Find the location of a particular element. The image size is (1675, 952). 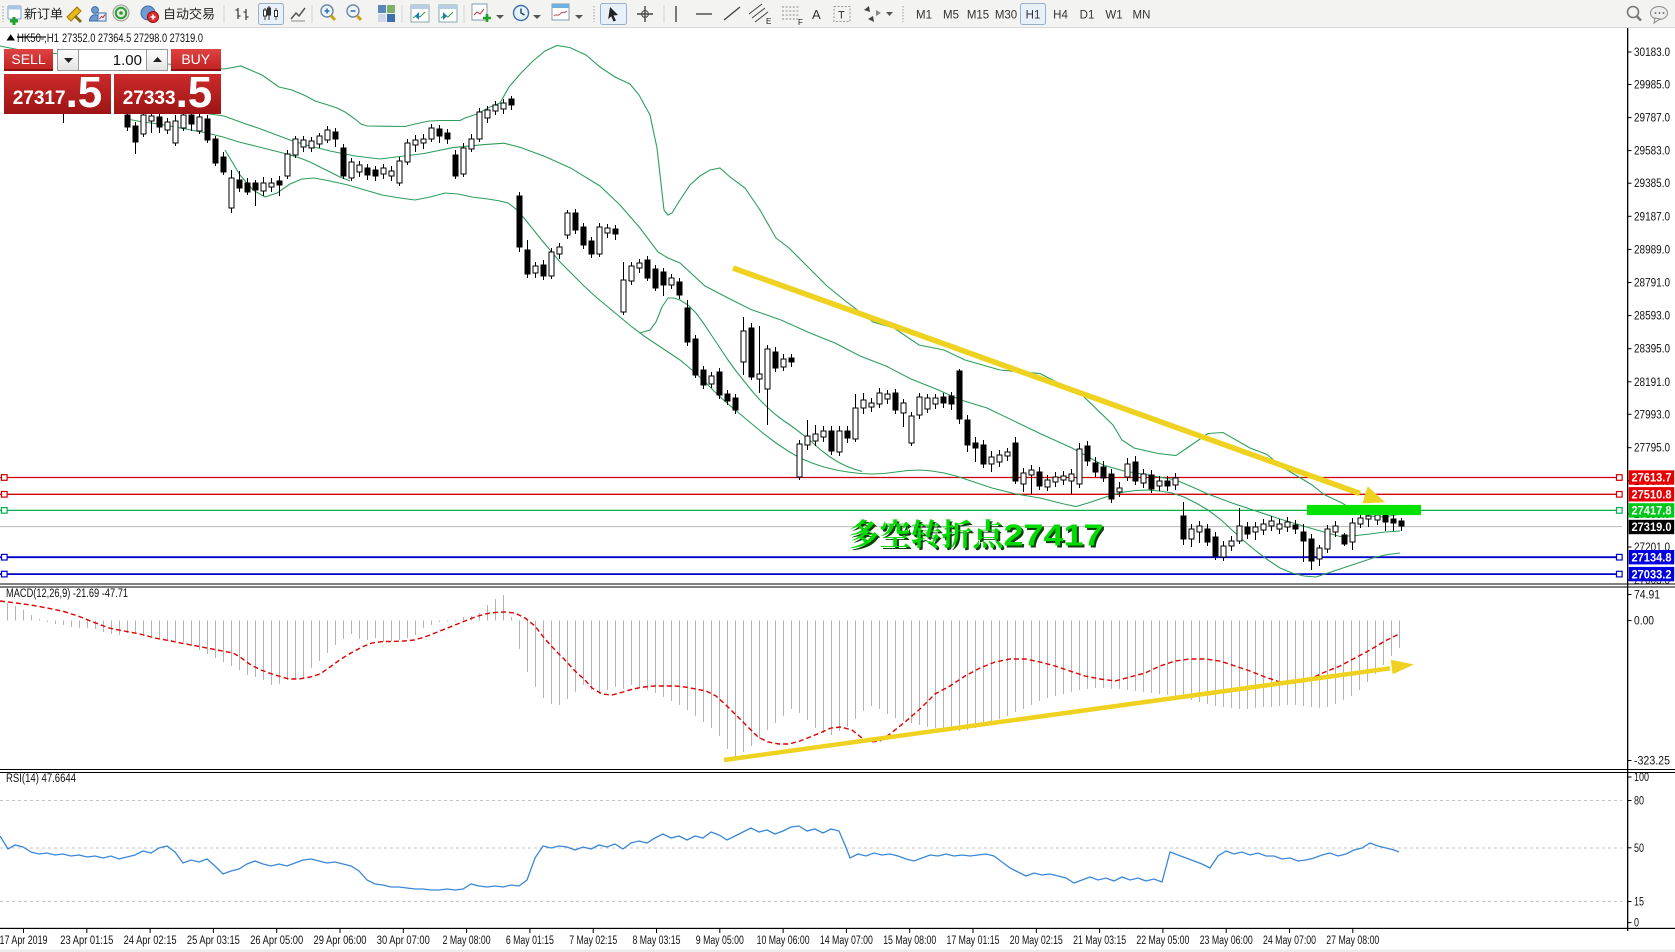

svg-text: MN is located at coordinates (1142, 16).